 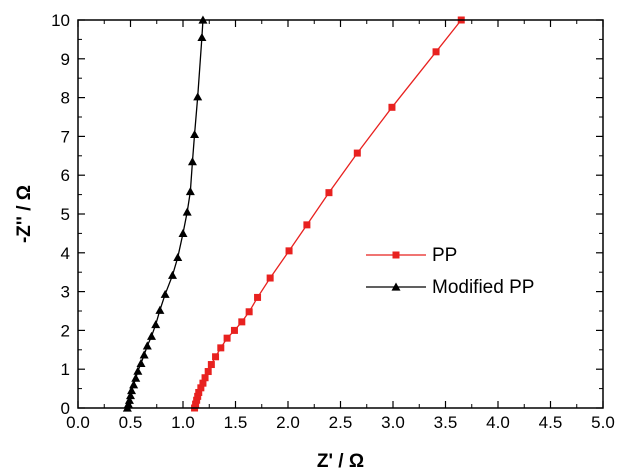 I want to click on x-tick-label: 3.0, so click(x=393, y=422).